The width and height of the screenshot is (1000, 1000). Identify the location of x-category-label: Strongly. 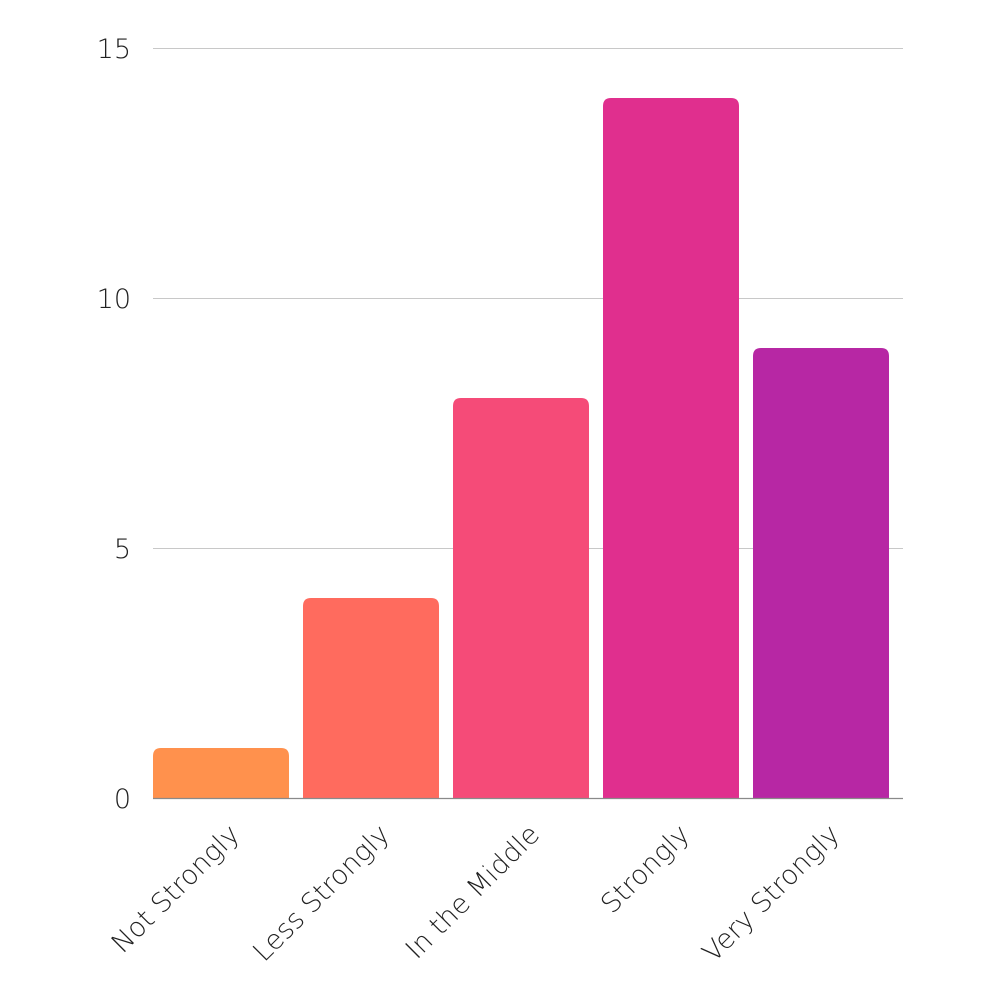
(645, 869).